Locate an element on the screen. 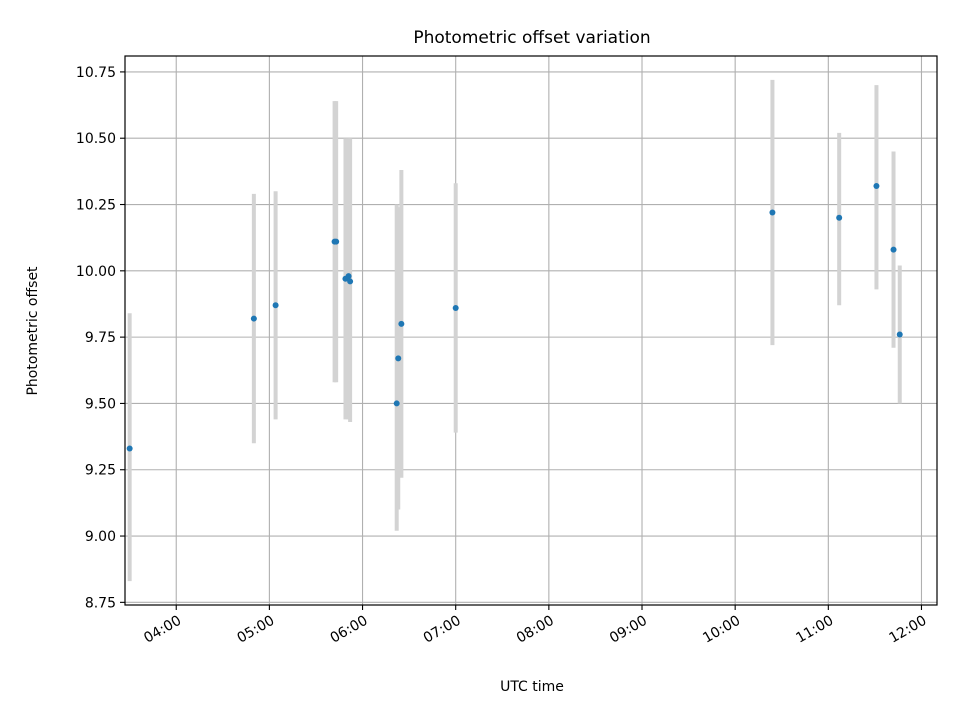 This screenshot has height=720, width=960. x-tick-label: 08:00 is located at coordinates (535, 630).